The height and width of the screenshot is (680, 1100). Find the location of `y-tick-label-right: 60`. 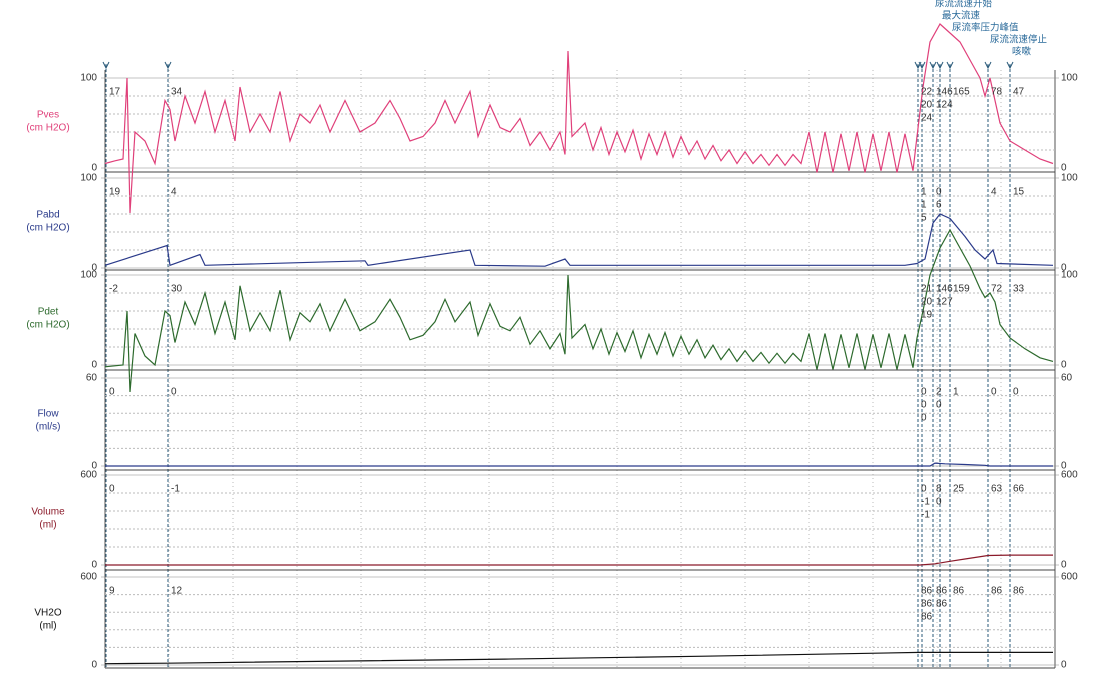

y-tick-label-right: 60 is located at coordinates (1067, 378).